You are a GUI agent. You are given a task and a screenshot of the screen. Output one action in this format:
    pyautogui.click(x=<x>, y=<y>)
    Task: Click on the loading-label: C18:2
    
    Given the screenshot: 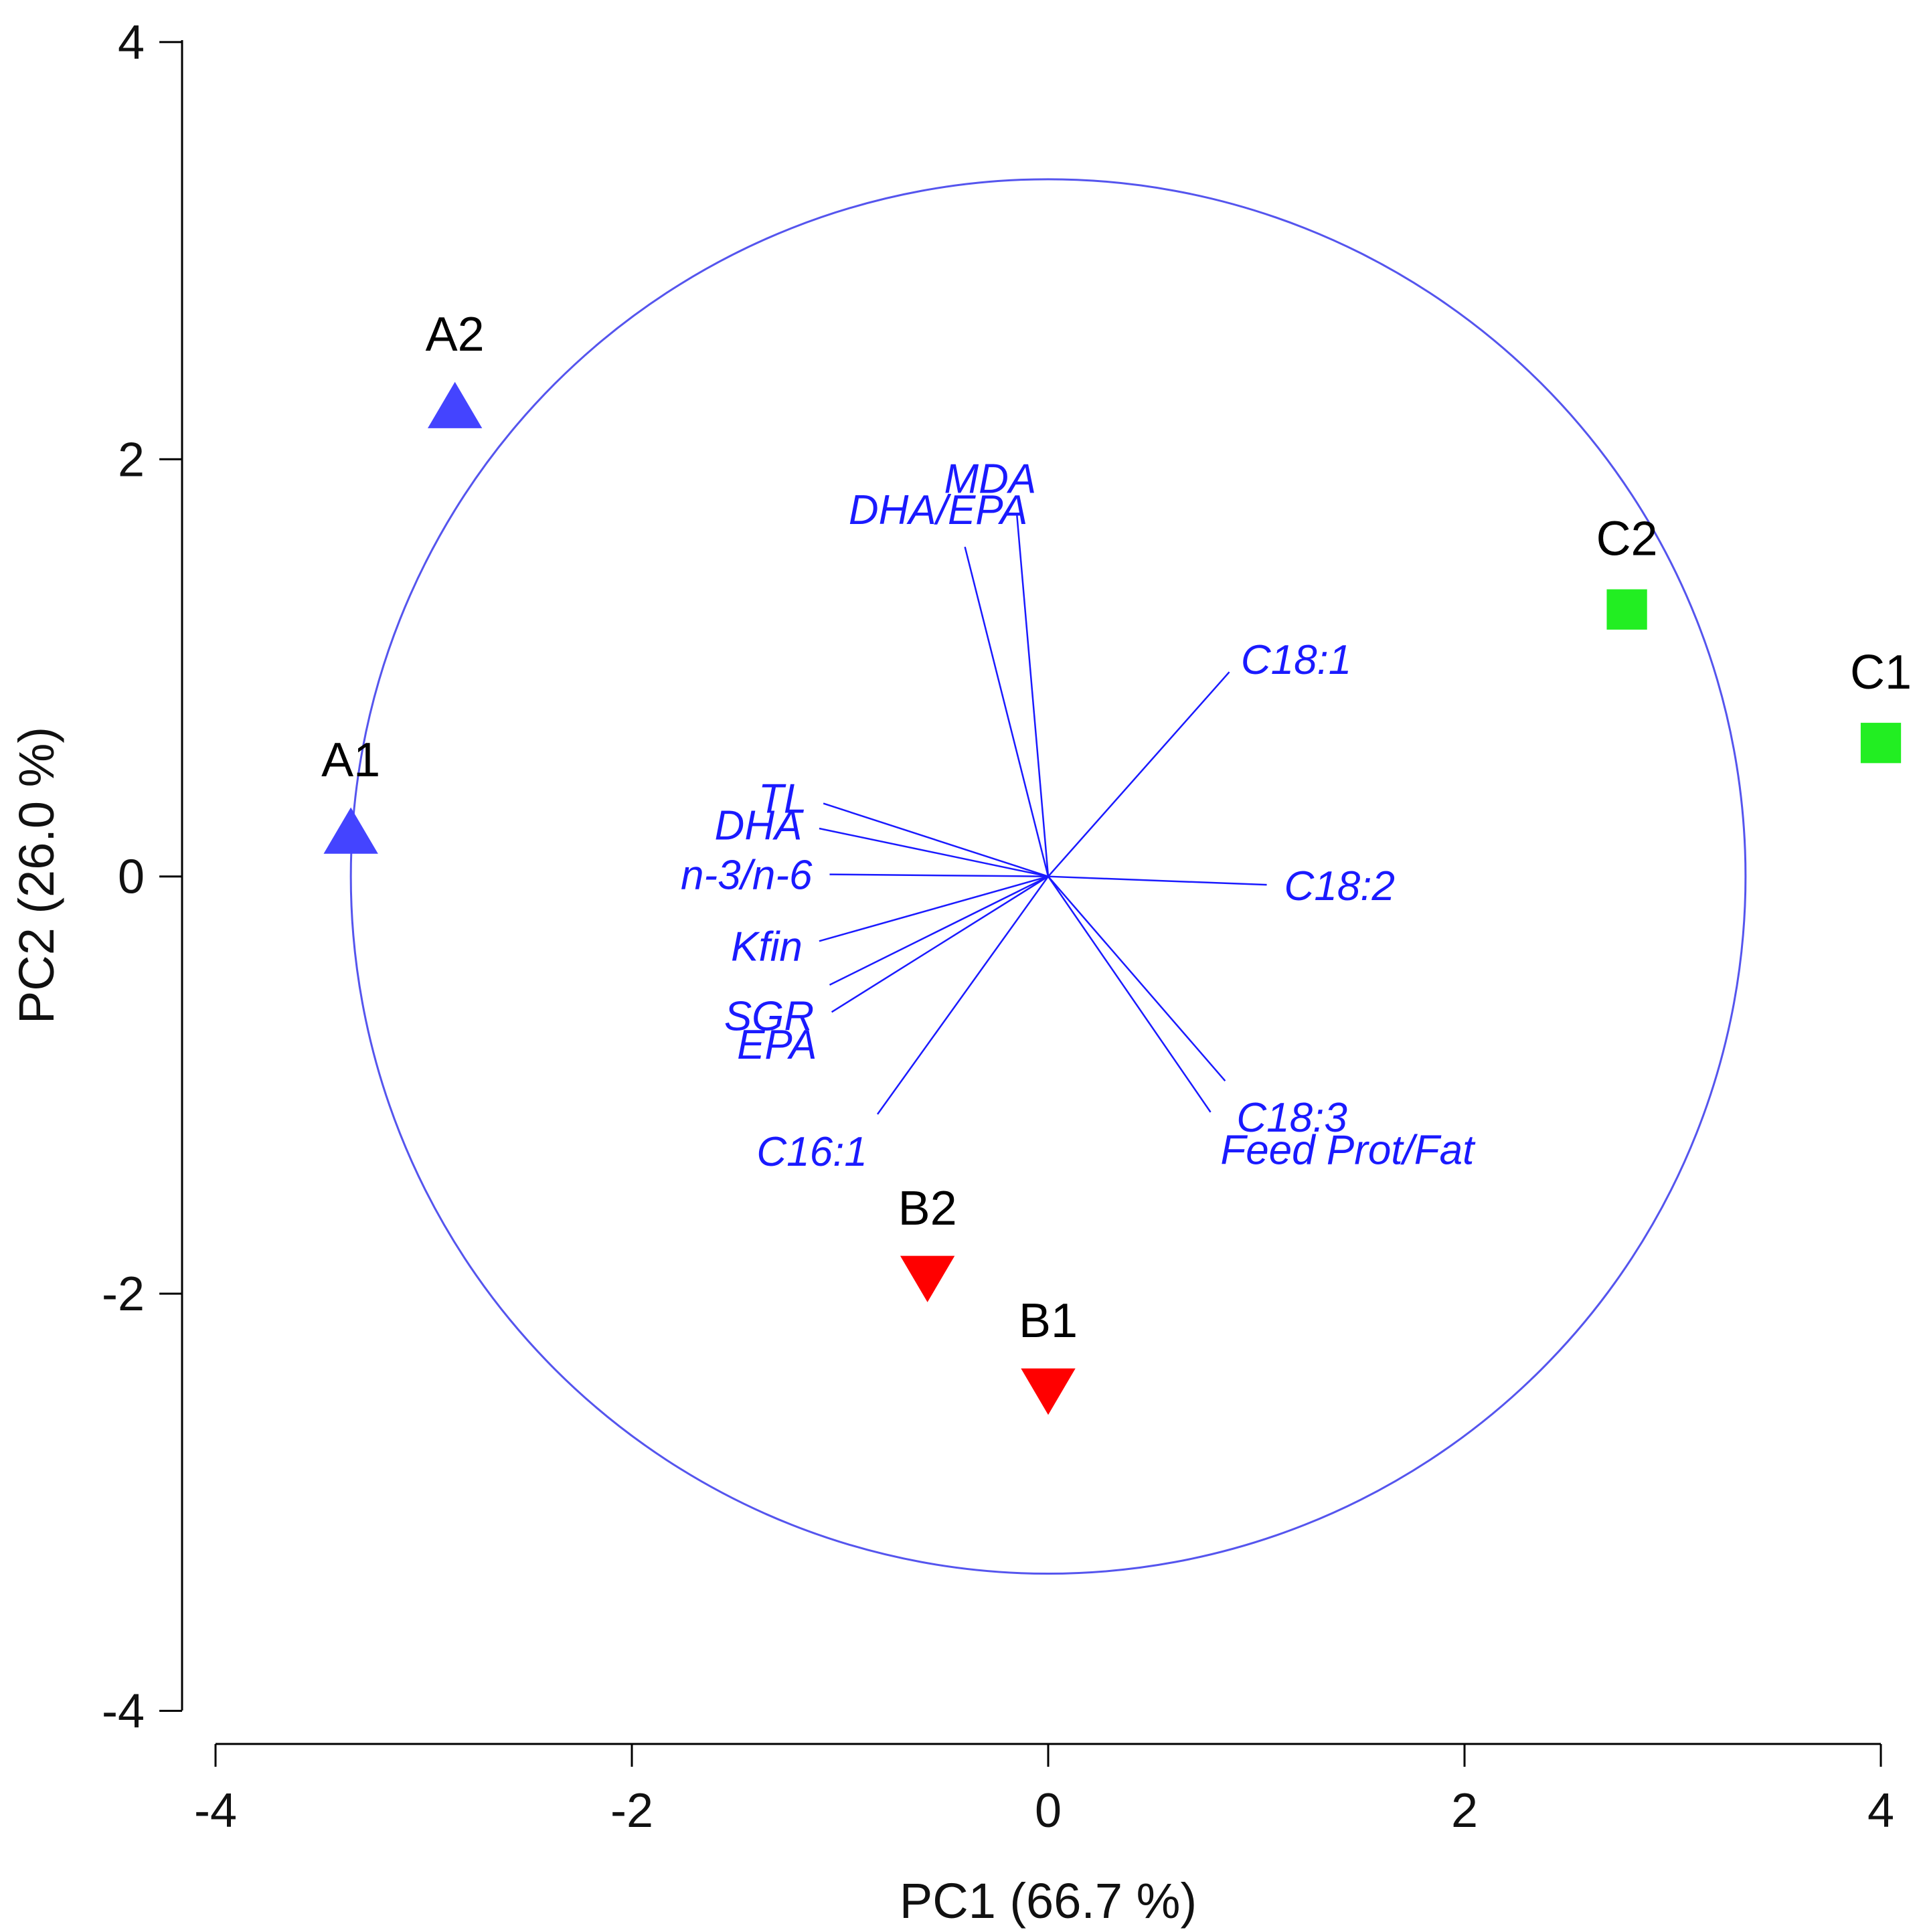 What is the action you would take?
    pyautogui.click(x=1339, y=886)
    